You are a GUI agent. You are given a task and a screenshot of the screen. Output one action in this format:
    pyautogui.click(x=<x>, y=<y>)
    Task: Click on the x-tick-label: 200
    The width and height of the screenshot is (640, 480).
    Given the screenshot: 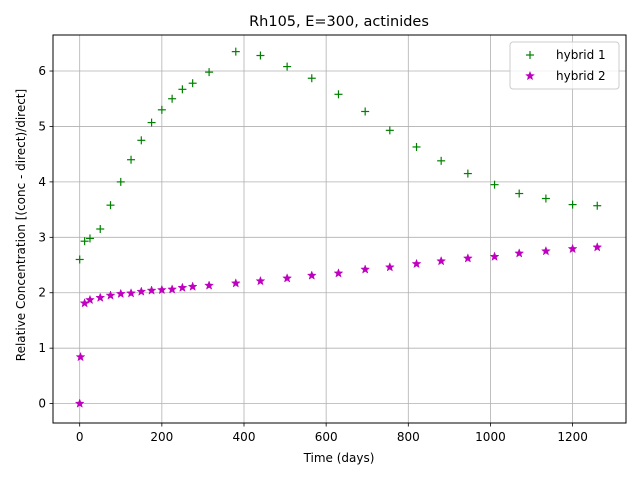 What is the action you would take?
    pyautogui.click(x=161, y=437)
    